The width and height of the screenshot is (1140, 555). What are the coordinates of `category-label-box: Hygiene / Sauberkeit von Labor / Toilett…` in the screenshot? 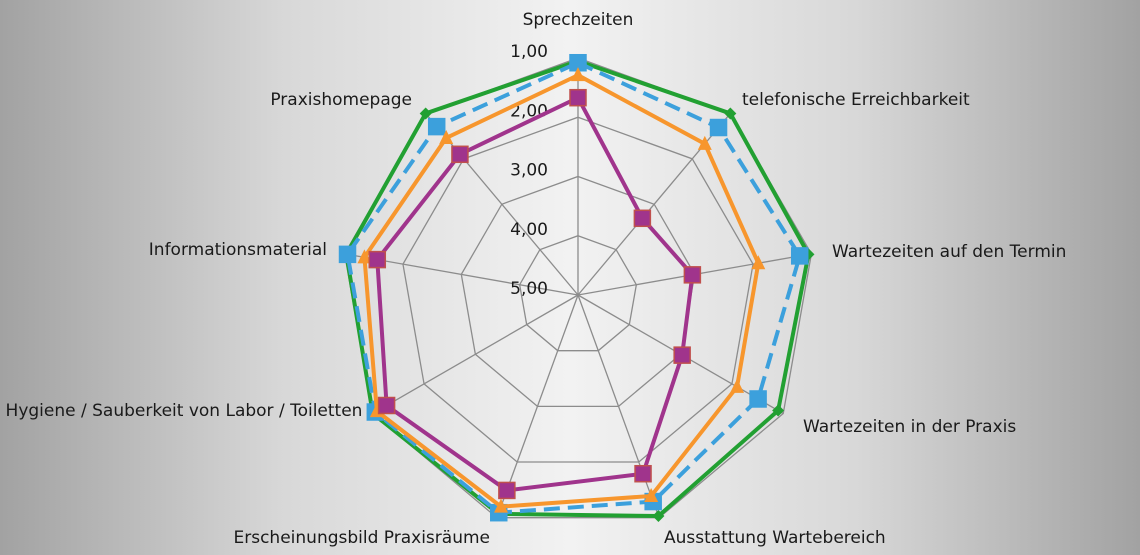 It's located at (184, 411).